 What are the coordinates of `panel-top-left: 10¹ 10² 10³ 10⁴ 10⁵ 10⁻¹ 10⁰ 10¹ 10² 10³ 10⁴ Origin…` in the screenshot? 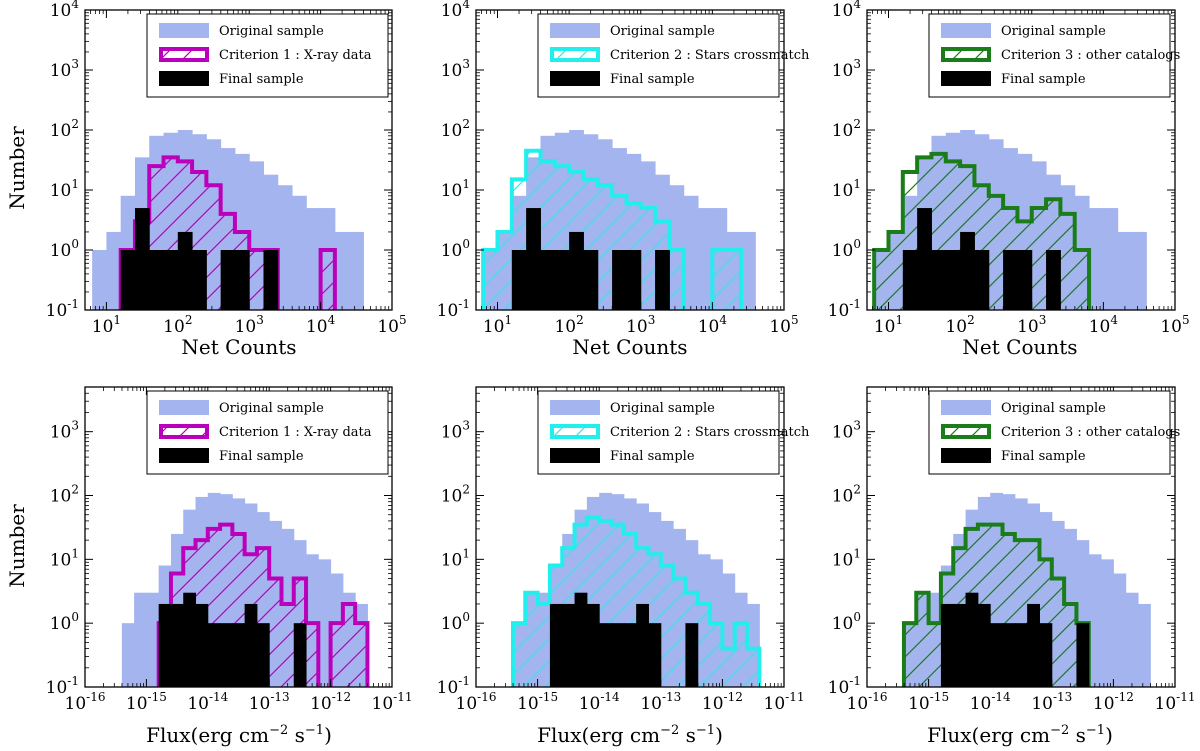 It's located at (226, 168).